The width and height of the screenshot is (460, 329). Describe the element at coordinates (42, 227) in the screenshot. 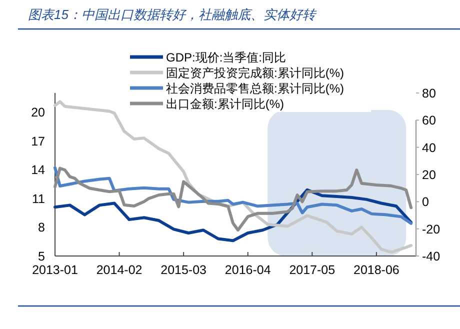

I see `y-tick-label: 8` at that location.